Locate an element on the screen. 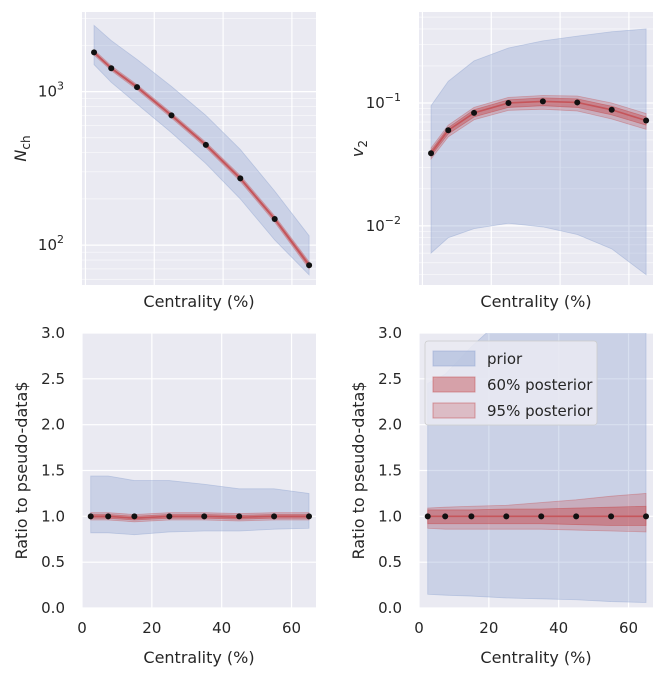  panel-ratio-nch-lines is located at coordinates (200, 517).